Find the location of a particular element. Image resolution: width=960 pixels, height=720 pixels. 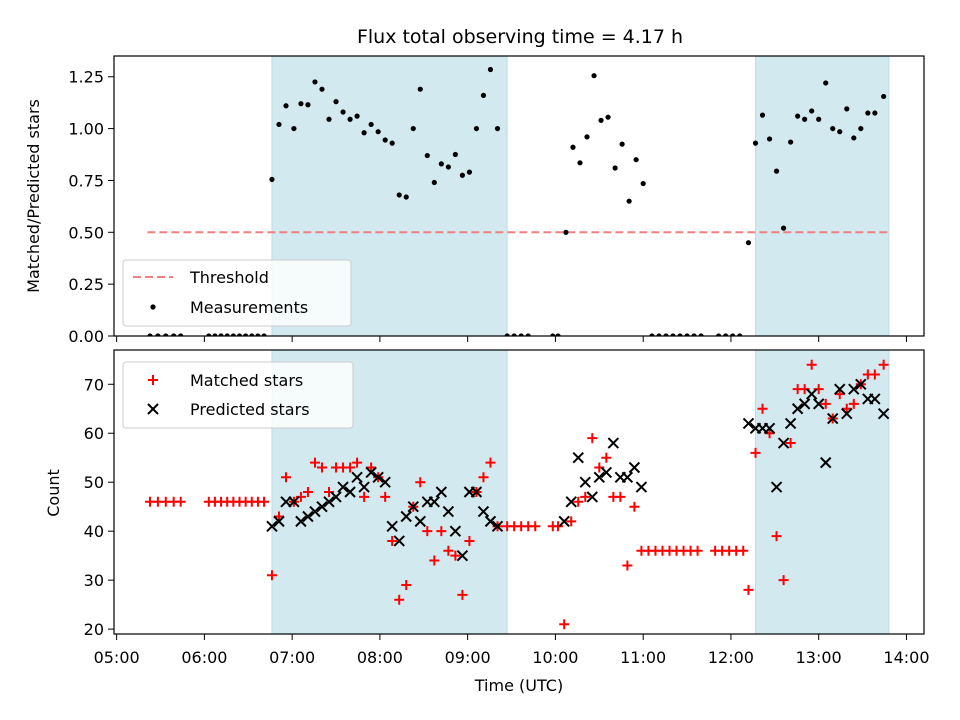

legend-measurements-swatch is located at coordinates (153, 307).